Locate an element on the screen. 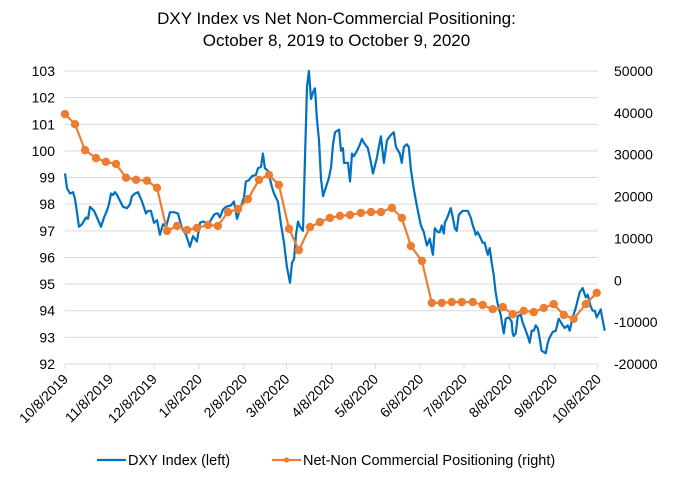 The width and height of the screenshot is (673, 480). left-tick-label: 97 is located at coordinates (47, 231).